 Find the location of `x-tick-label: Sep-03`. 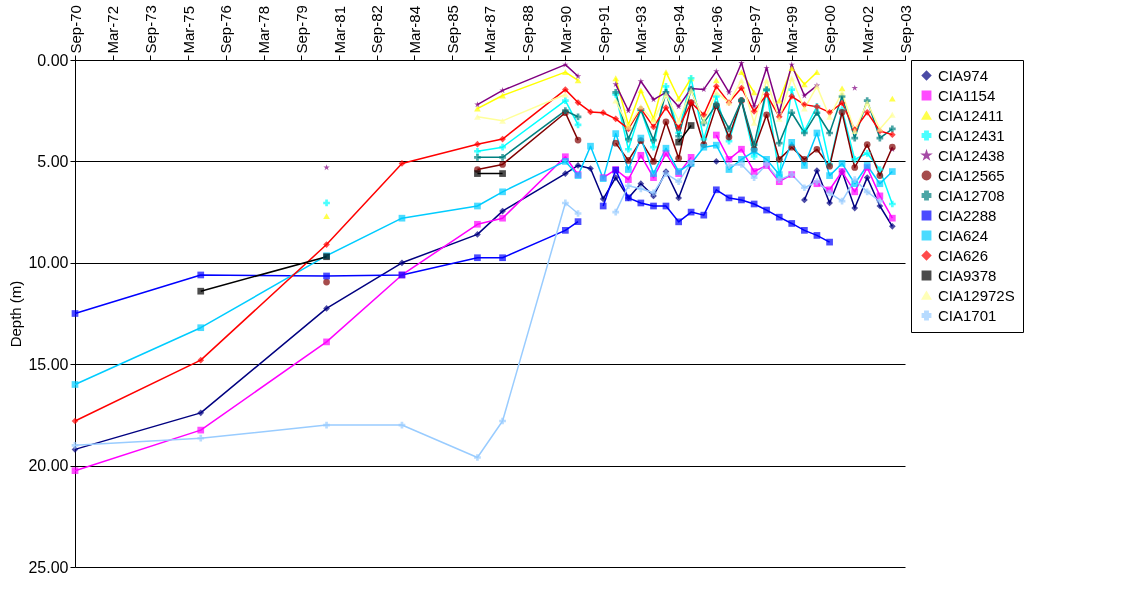

x-tick-label: Sep-03 is located at coordinates (905, 29).